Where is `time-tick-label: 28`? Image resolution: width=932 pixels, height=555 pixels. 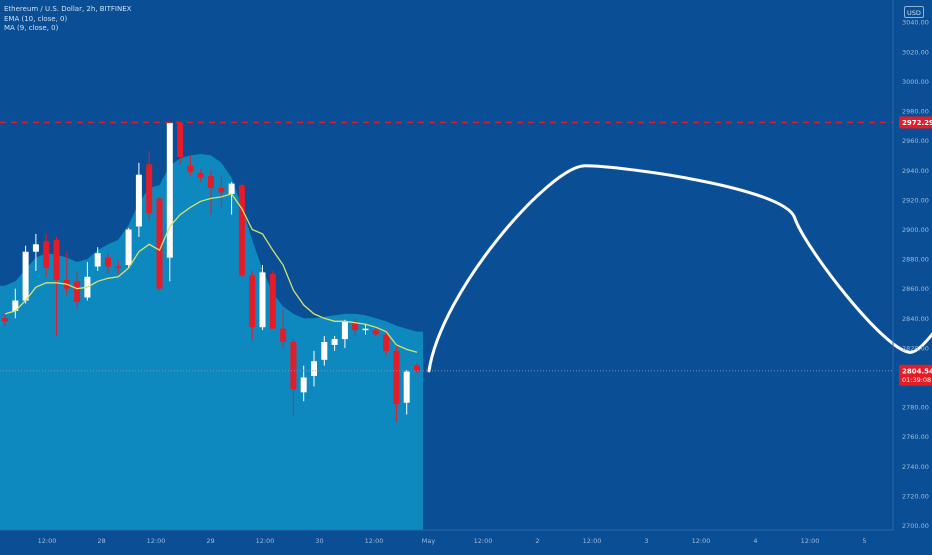
time-tick-label: 28 is located at coordinates (101, 541).